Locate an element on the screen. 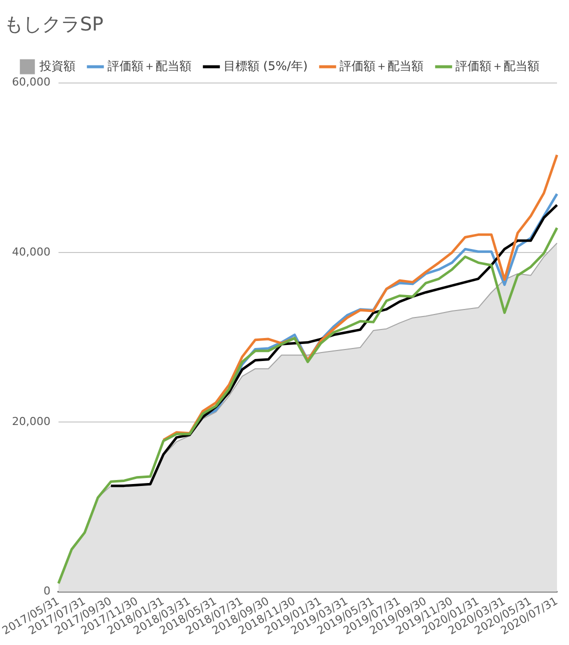 The height and width of the screenshot is (645, 569). y-tick-label: 60,000 is located at coordinates (31, 82).